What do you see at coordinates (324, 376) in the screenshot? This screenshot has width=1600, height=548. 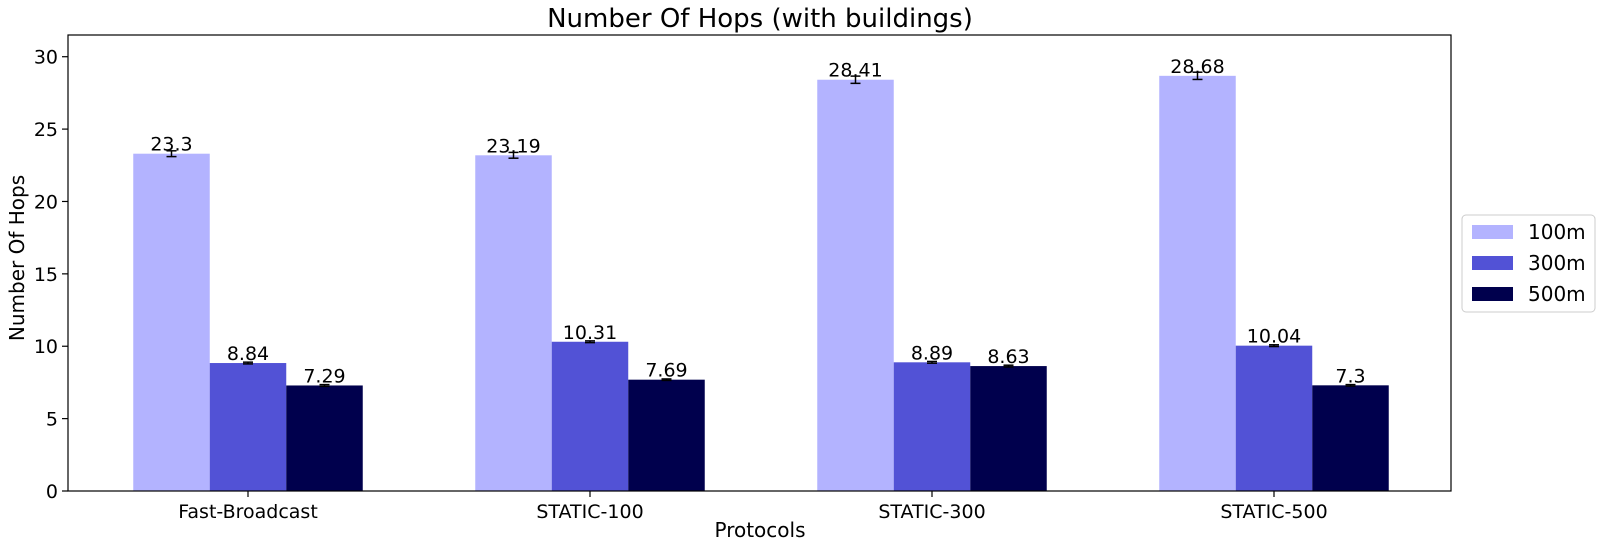 I see `data-label: 7.29` at bounding box center [324, 376].